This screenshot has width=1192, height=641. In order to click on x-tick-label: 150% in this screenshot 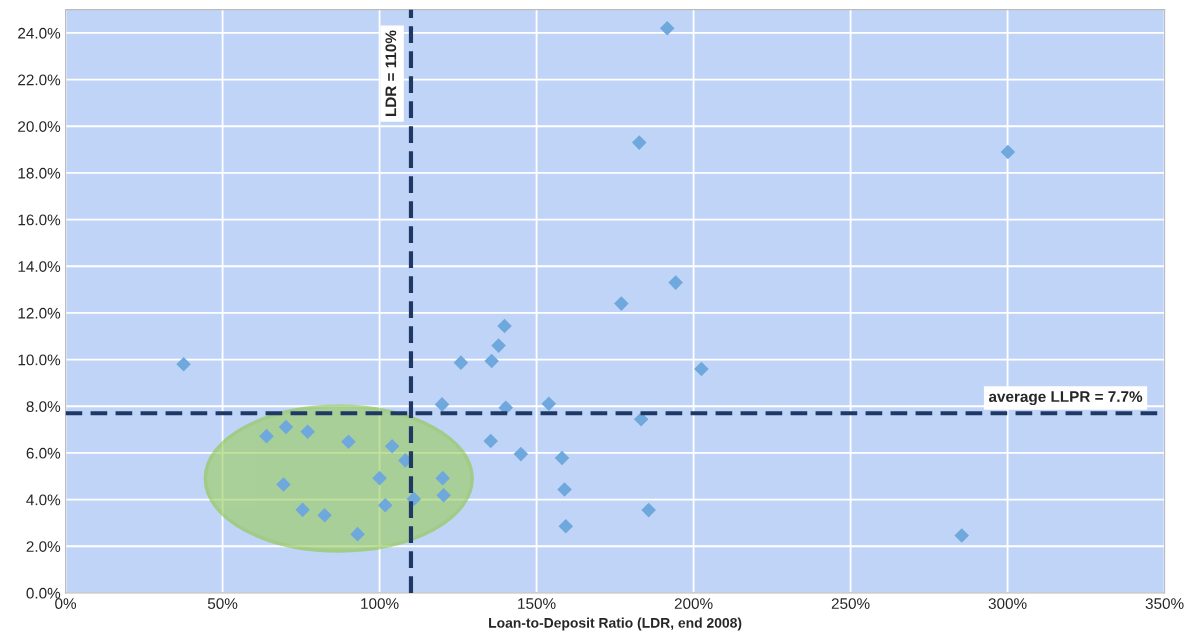, I will do `click(537, 604)`.